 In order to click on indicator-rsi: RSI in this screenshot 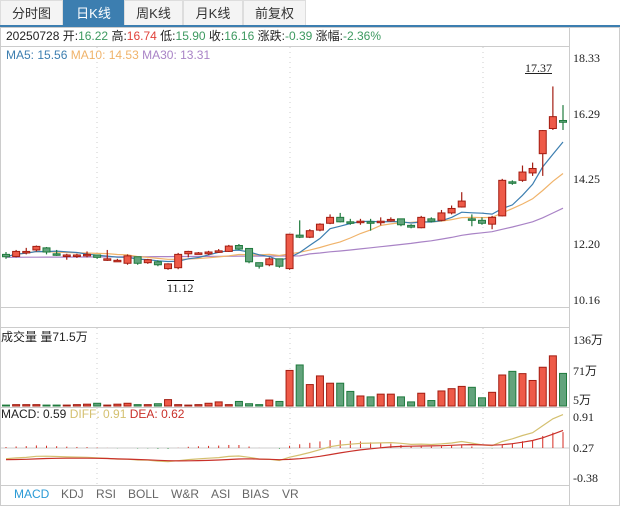, I will do `click(106, 494)`.